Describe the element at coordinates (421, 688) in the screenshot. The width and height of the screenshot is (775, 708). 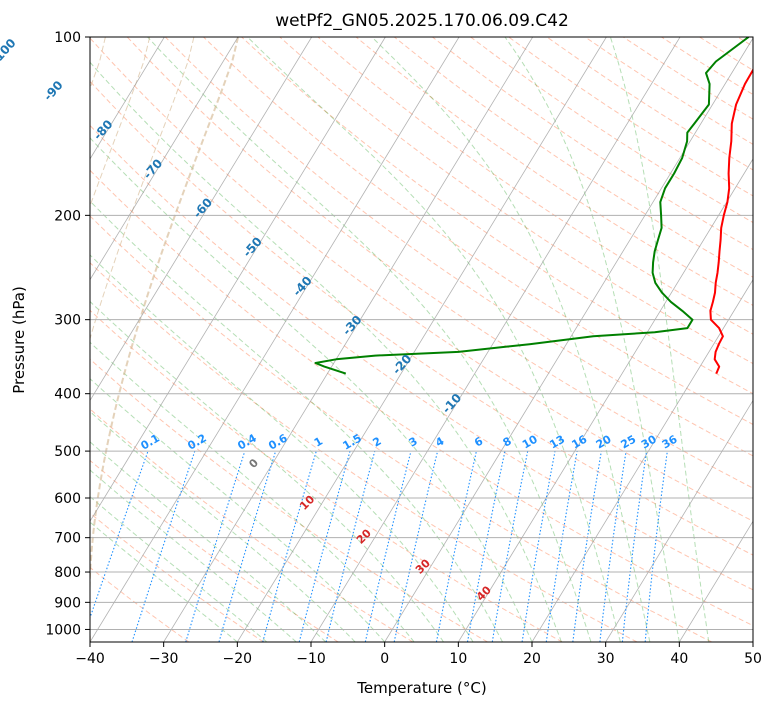
I see `x-axis-label: Temperature (°C)` at that location.